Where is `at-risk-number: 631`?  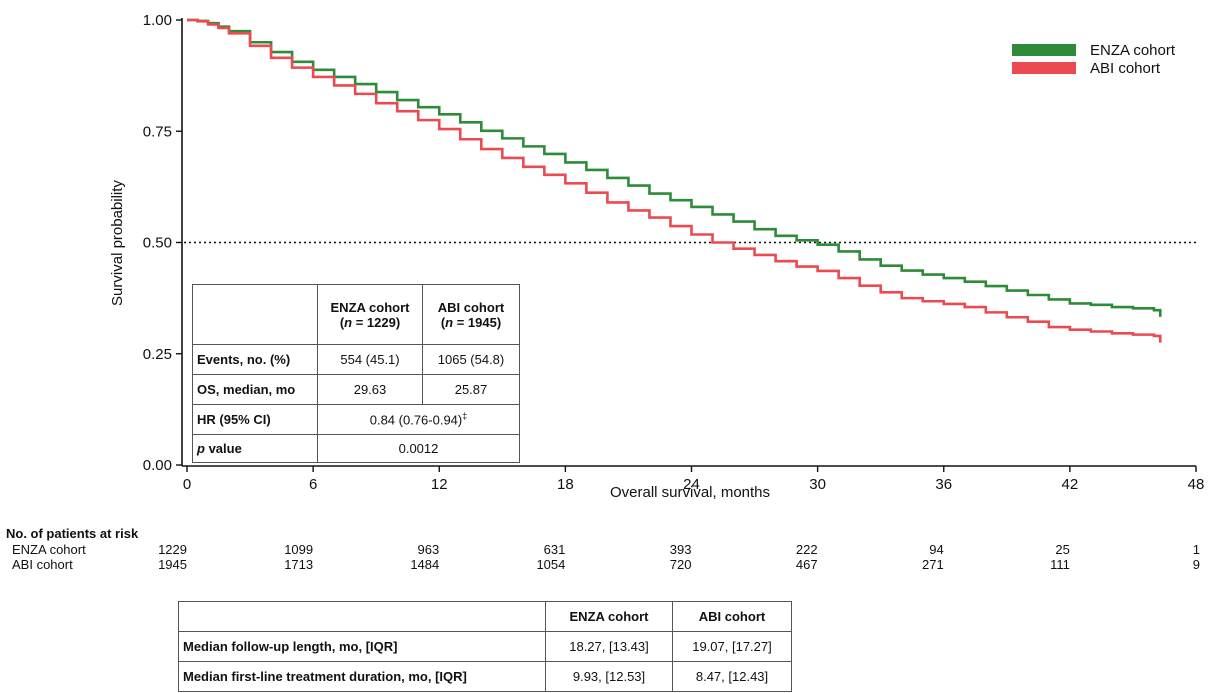 at-risk-number: 631 is located at coordinates (554, 549).